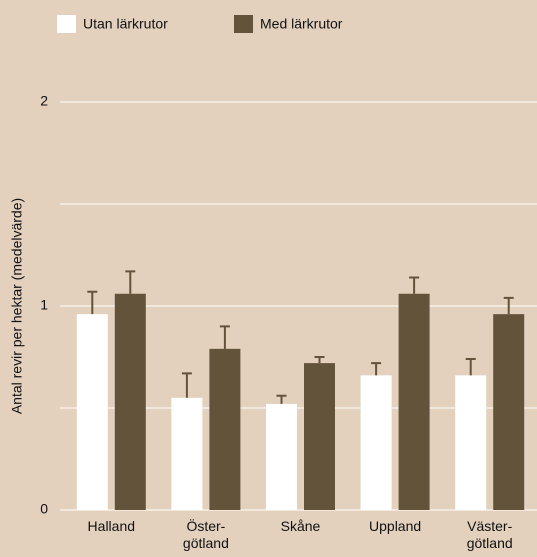  I want to click on x-tick-label: Uppland, so click(395, 526).